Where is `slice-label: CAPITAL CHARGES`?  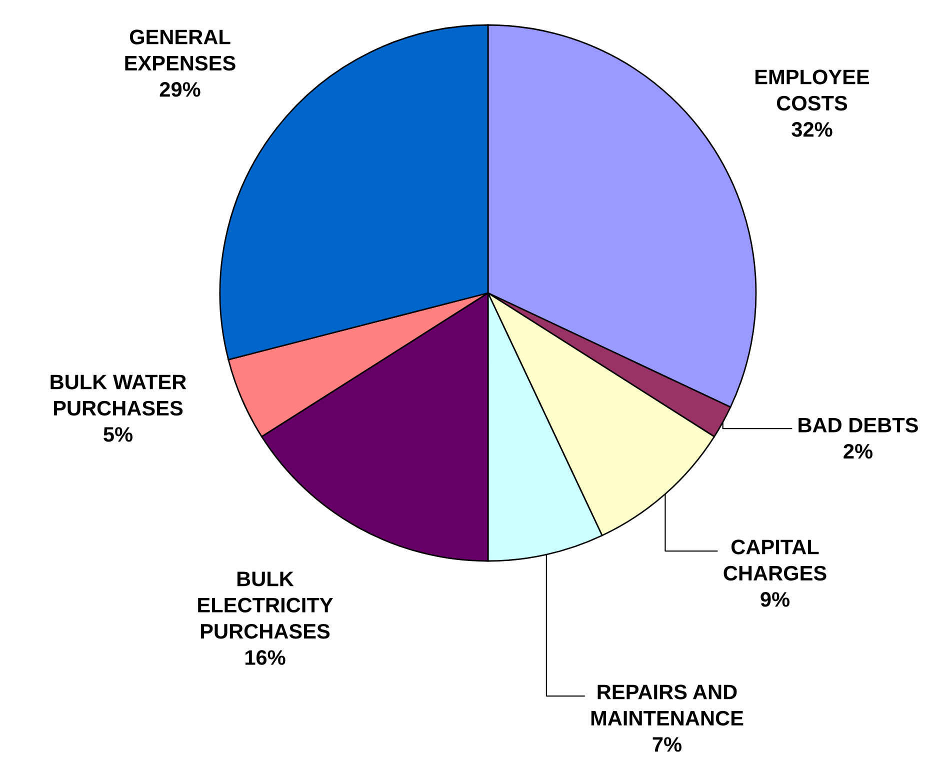 slice-label: CAPITAL CHARGES is located at coordinates (775, 560).